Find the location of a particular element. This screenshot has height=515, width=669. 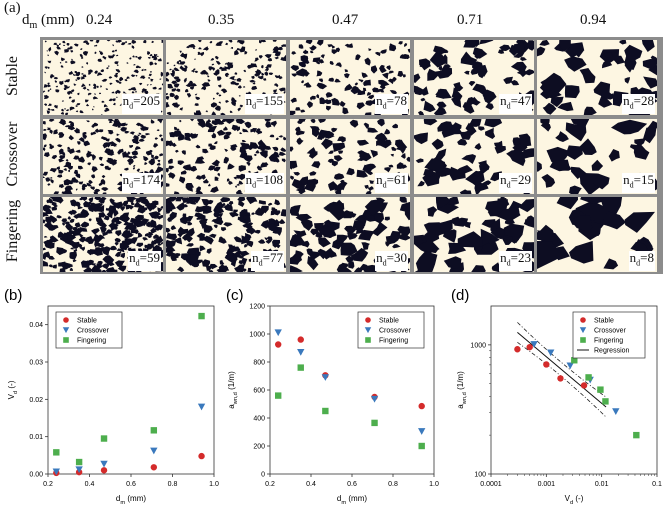

void-count-label: nd=77 is located at coordinates (267, 261).